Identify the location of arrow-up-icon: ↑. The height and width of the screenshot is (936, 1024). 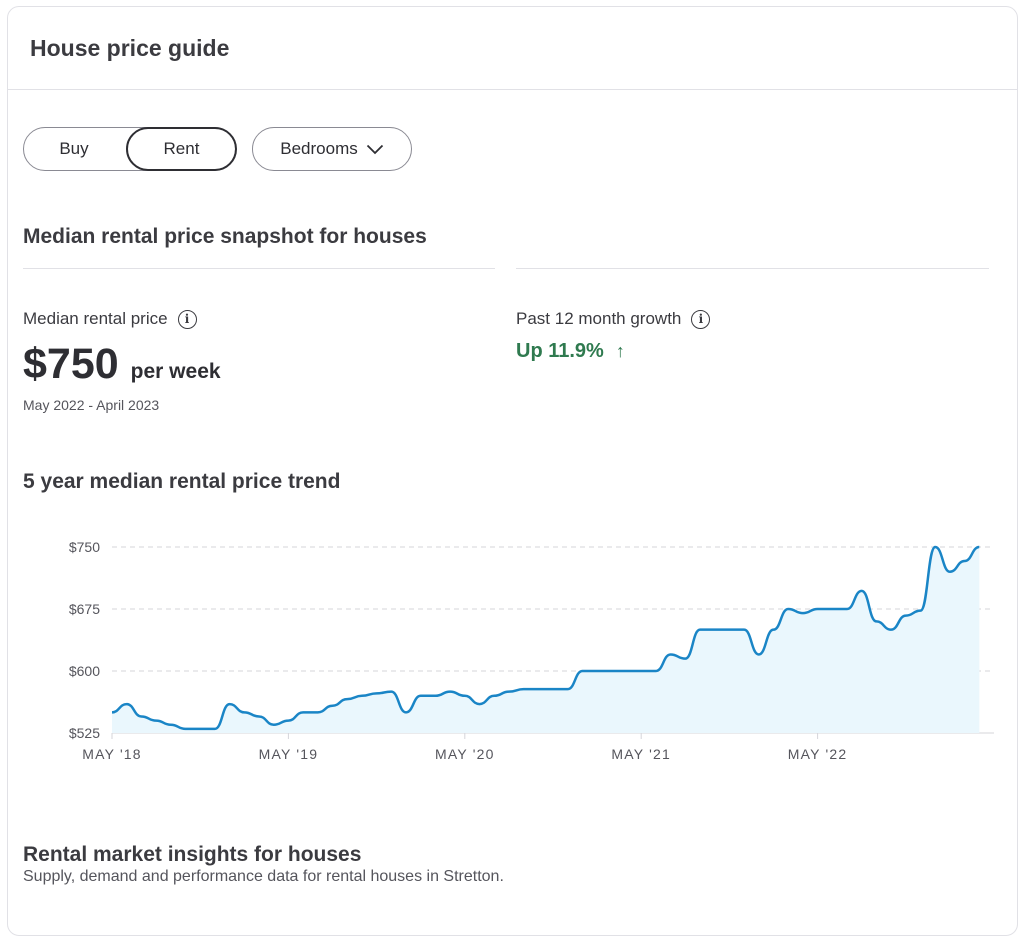
(620, 351).